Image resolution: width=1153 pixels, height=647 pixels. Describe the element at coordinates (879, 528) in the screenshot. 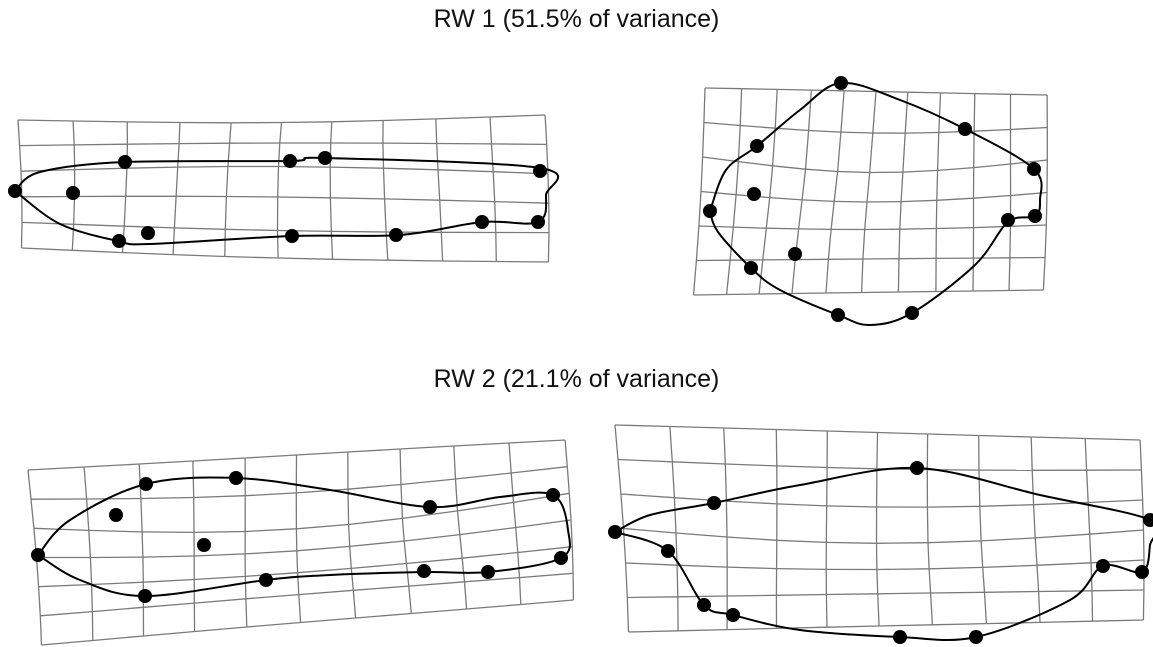

I see `deformation-grid` at that location.